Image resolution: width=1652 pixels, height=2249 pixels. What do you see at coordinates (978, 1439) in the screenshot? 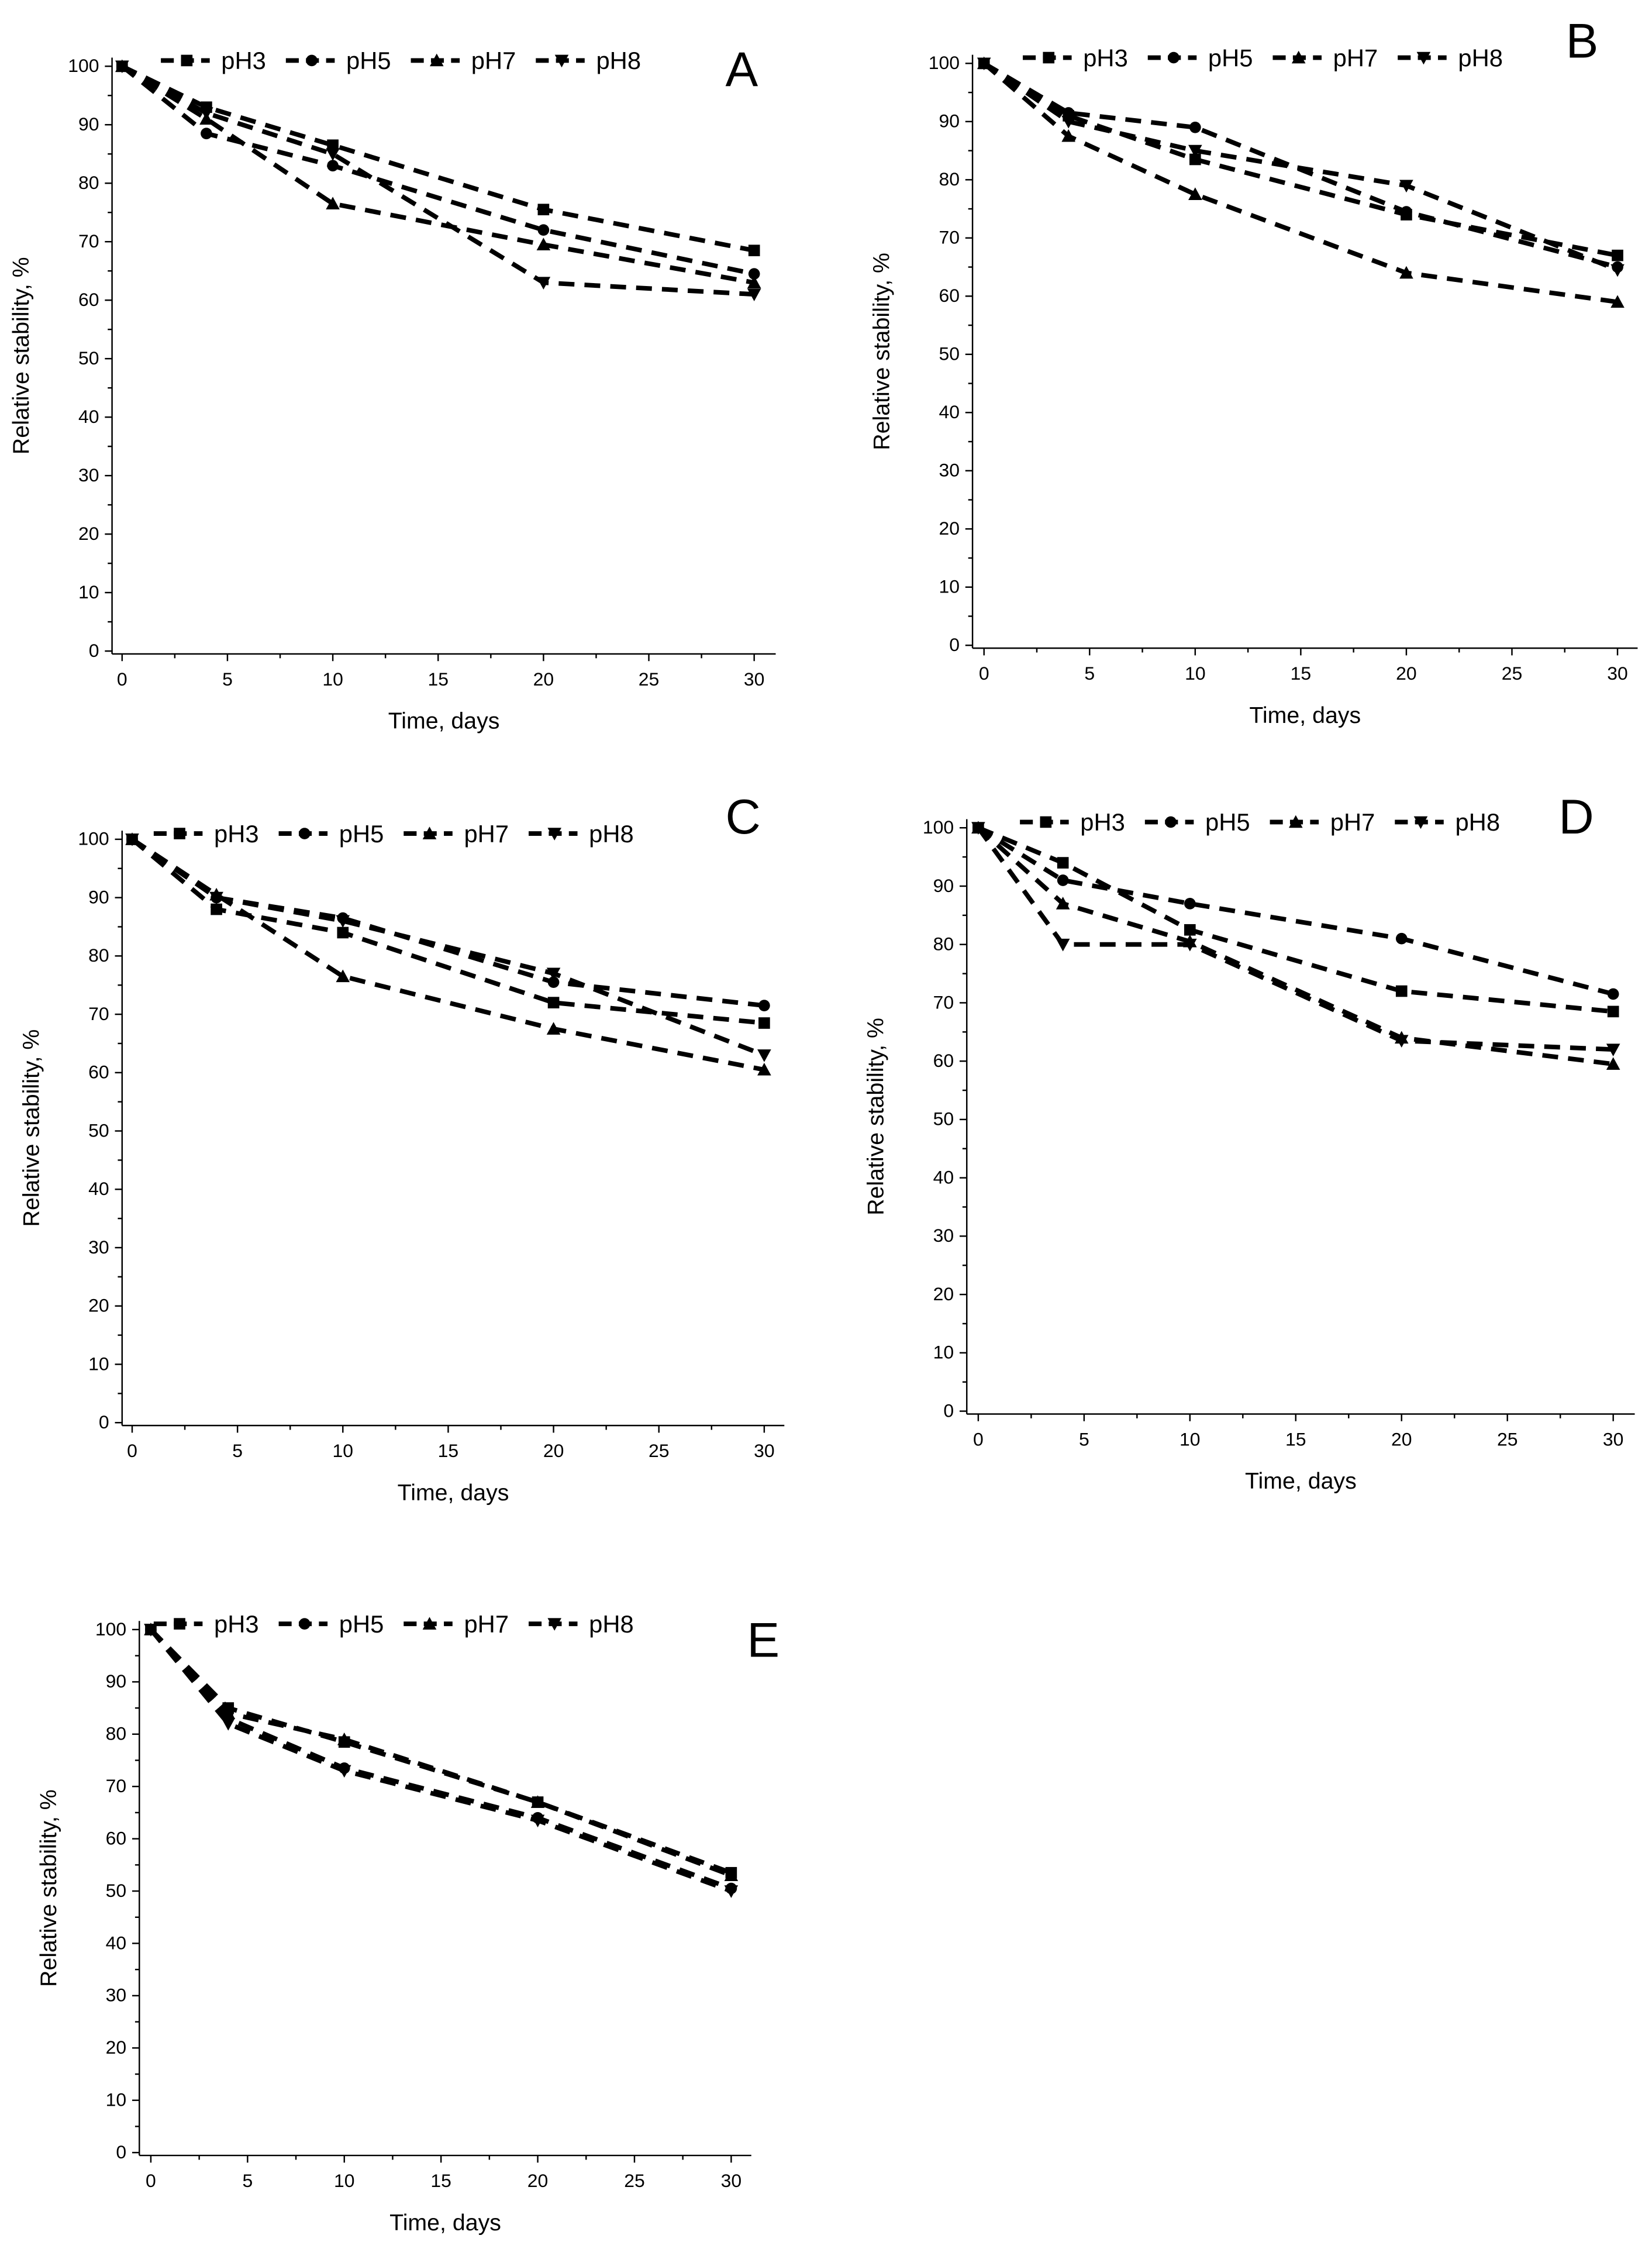
I see `x-tick-label: 0` at bounding box center [978, 1439].